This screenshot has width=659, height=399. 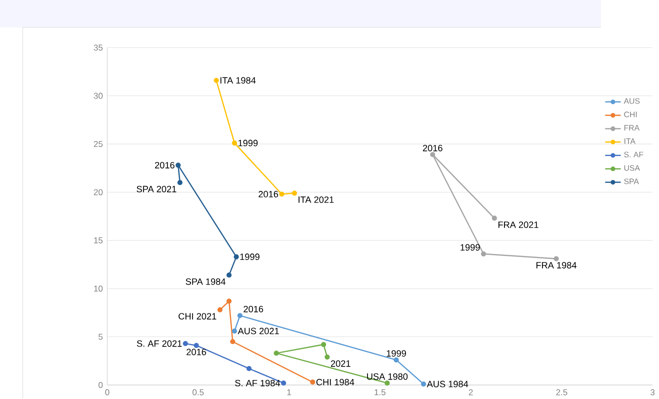 What do you see at coordinates (98, 192) in the screenshot?
I see `y-tick-label: 20` at bounding box center [98, 192].